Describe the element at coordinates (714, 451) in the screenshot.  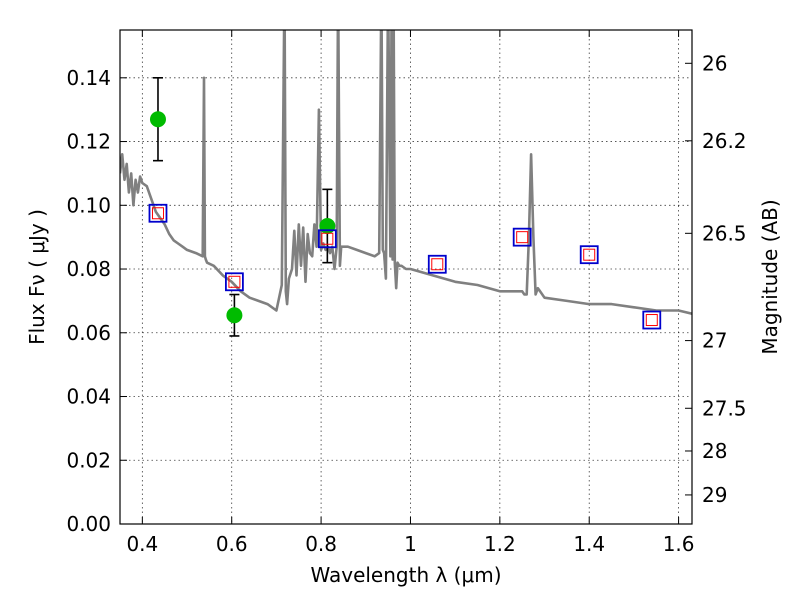
I see `mag-tick-label: 28` at that location.